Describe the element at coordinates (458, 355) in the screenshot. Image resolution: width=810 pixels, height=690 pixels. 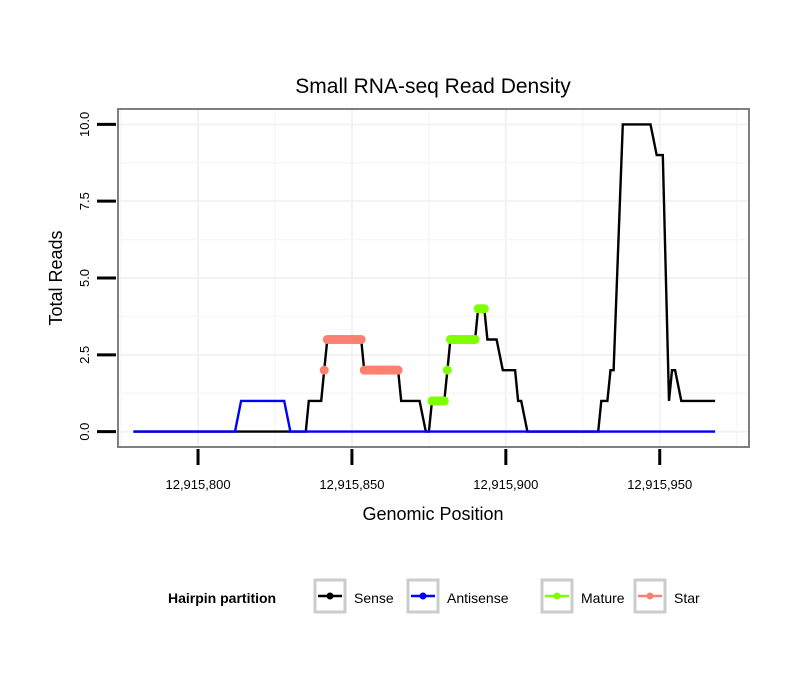
I see `series-points-mature` at that location.